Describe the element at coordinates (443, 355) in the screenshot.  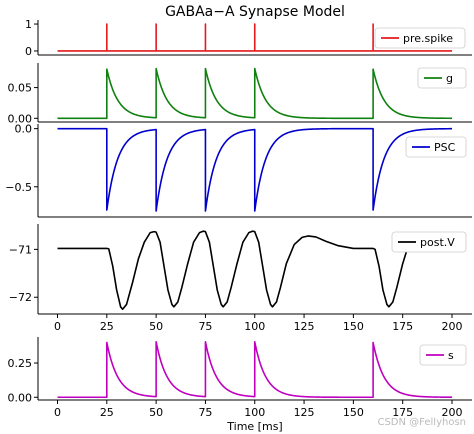
I see `legend: s` at that location.